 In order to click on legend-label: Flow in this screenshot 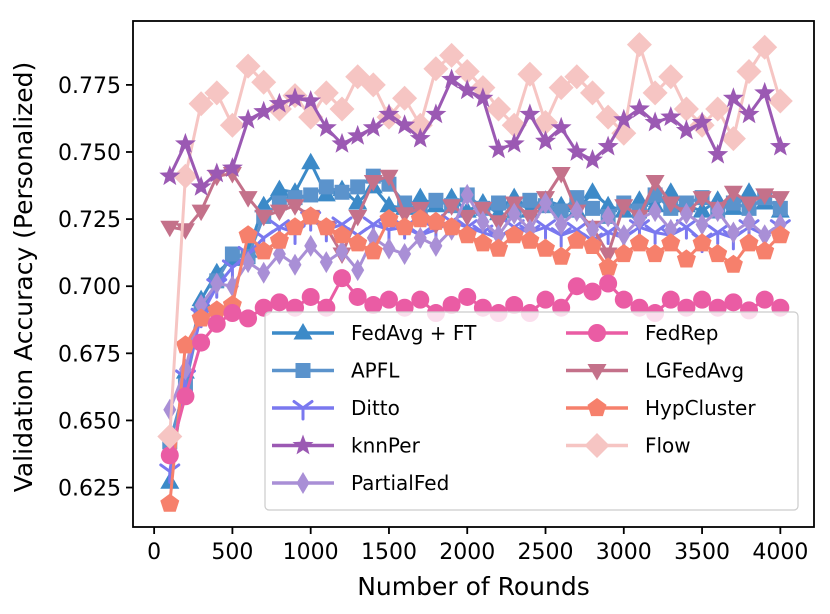, I will do `click(668, 446)`.